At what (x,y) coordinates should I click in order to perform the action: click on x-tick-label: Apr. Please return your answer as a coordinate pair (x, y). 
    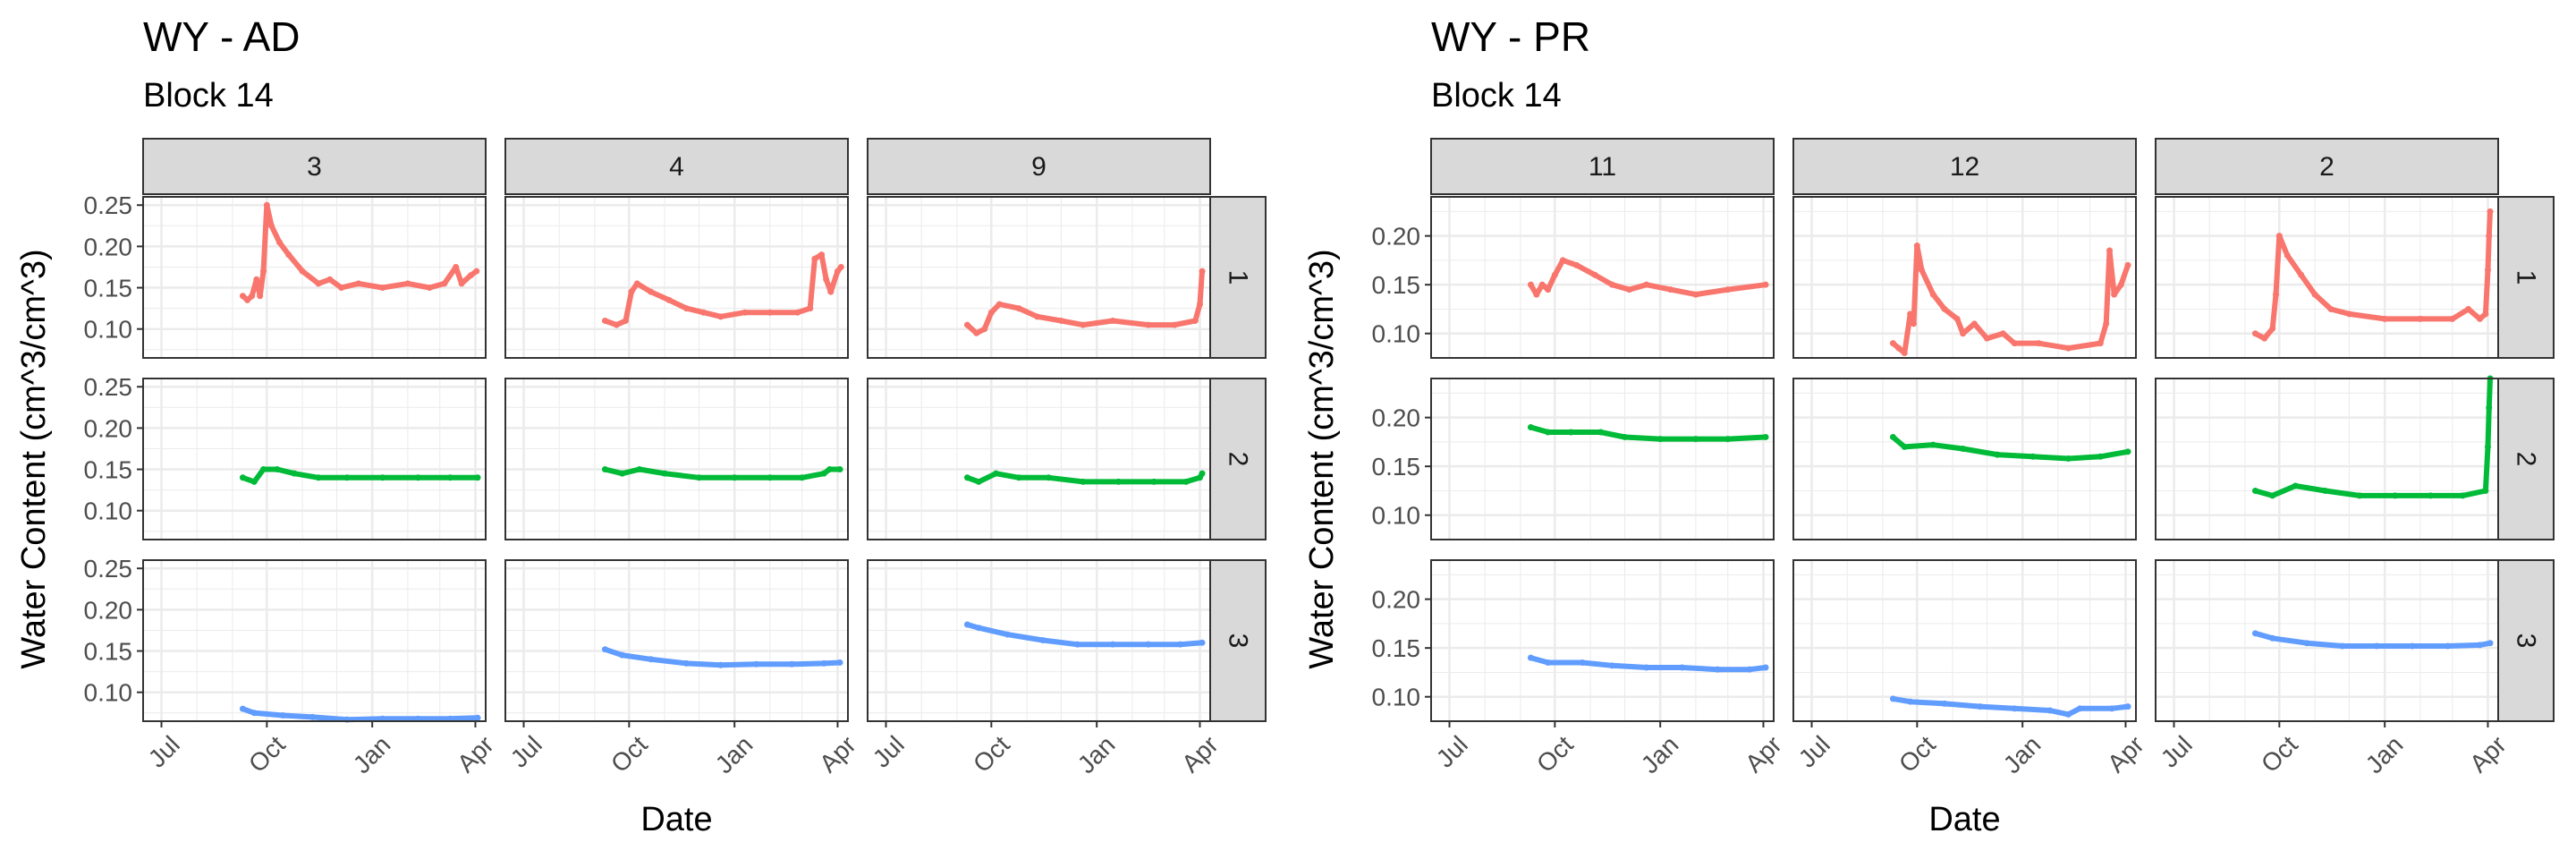
    Looking at the image, I should click on (1763, 754).